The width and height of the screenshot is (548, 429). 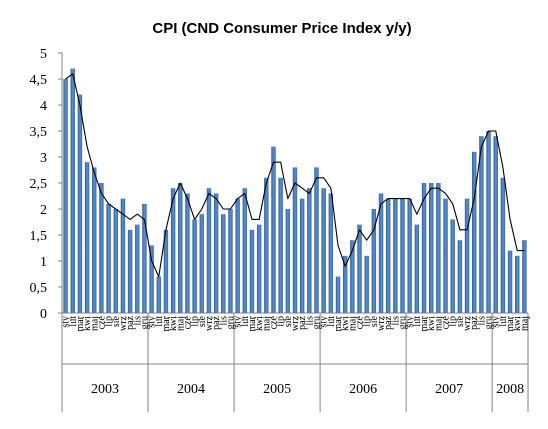 I want to click on y-tick-label: 4, so click(x=43, y=106).